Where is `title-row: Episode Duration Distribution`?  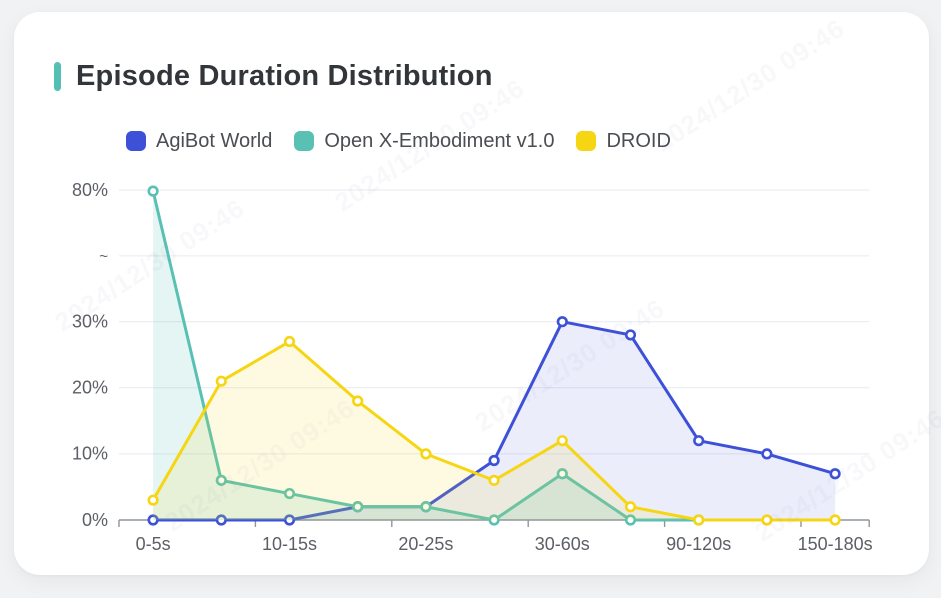 title-row: Episode Duration Distribution is located at coordinates (273, 76).